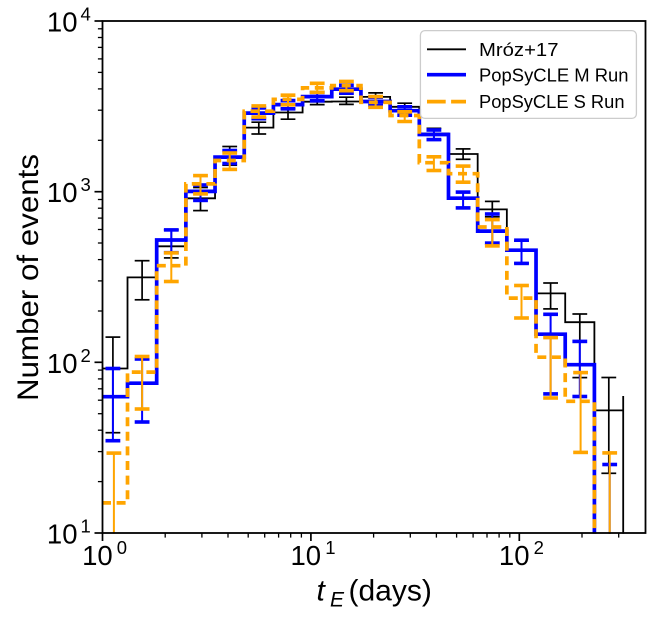 The image size is (654, 620). I want to click on svg-text: Number of events, so click(28, 277).